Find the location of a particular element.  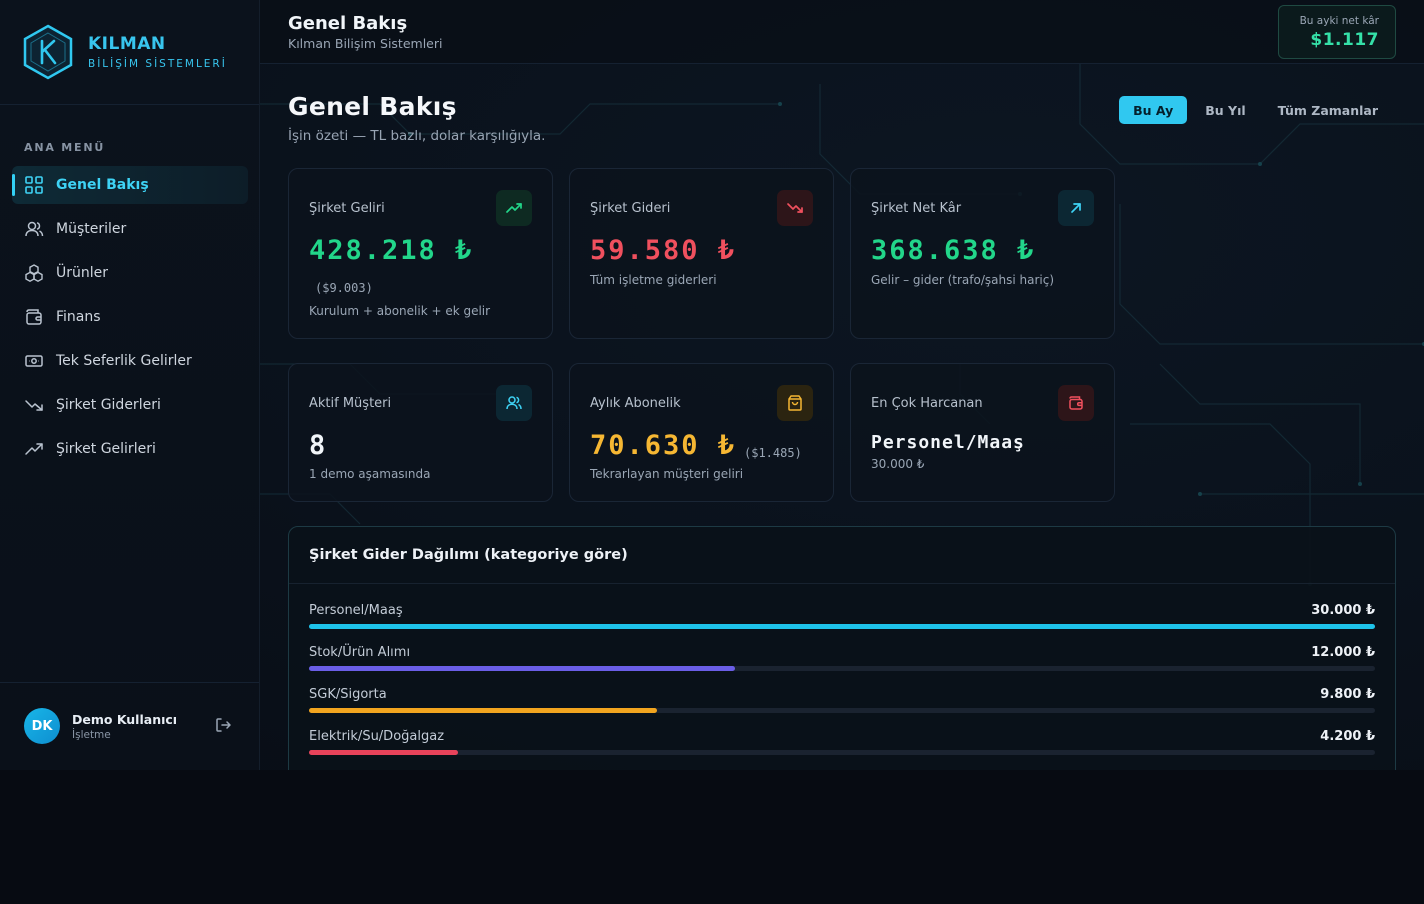

sidebar-item-finans: Finans is located at coordinates (130, 317).